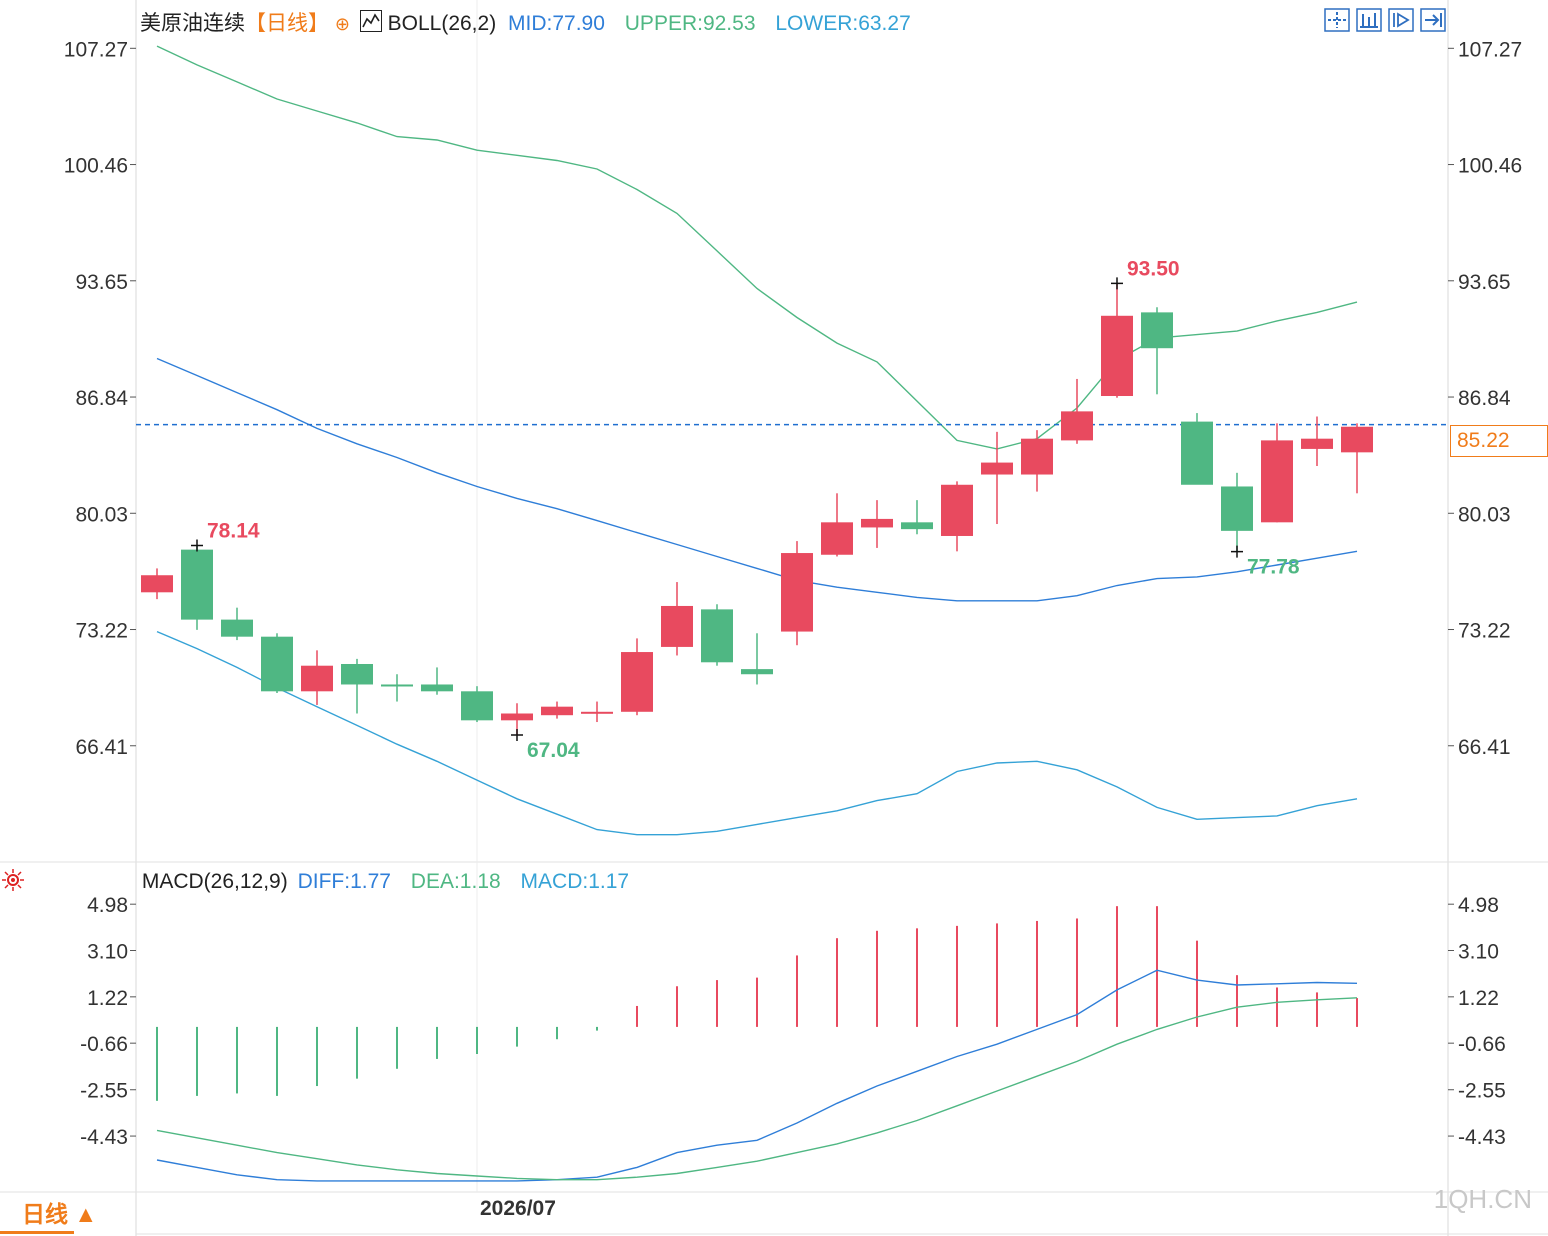 Image resolution: width=1548 pixels, height=1236 pixels. I want to click on macd-y-tick-label-right: 4.98, so click(1478, 905).